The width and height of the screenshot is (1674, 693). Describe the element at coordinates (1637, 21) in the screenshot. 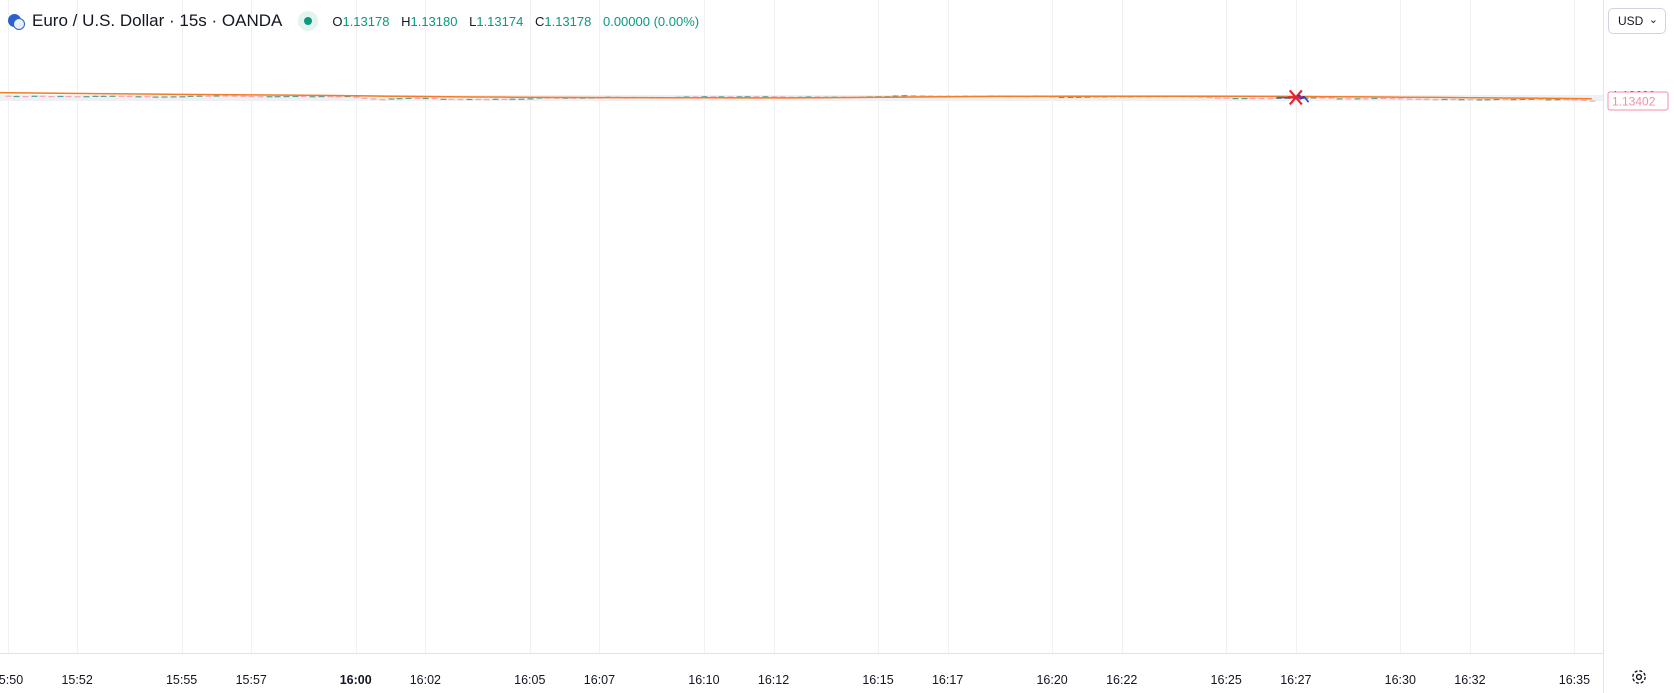

I see `currency-button: USD ⌄` at that location.